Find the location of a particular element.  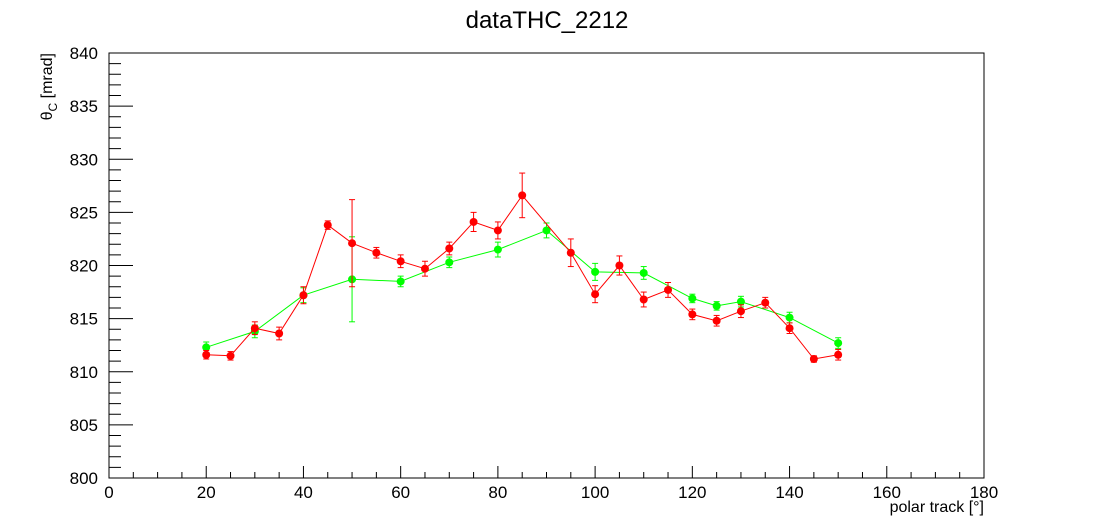

x-tick-label: 180 is located at coordinates (984, 492).